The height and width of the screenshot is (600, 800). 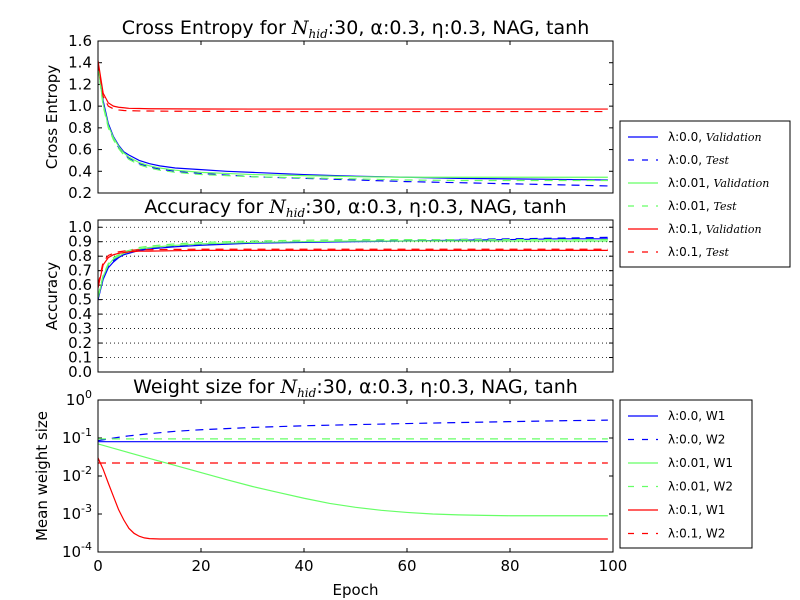 I want to click on y-axis-label: Cross Entropy, so click(x=52, y=117).